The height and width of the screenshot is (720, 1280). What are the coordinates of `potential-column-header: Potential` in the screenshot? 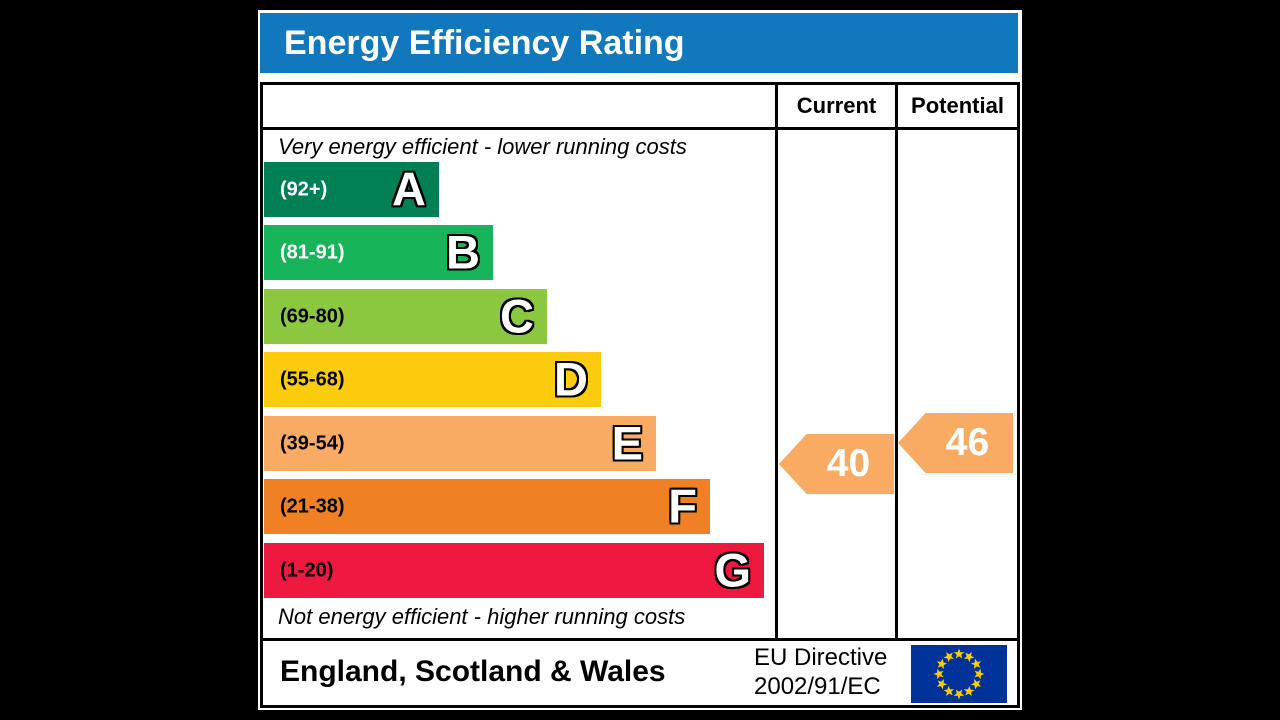 It's located at (957, 105).